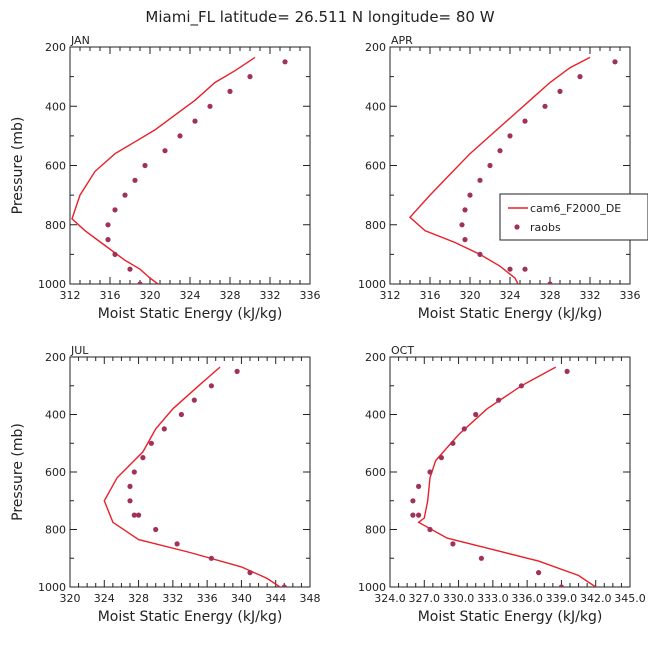 The image size is (648, 648). I want to click on panel-label: APR, so click(402, 40).